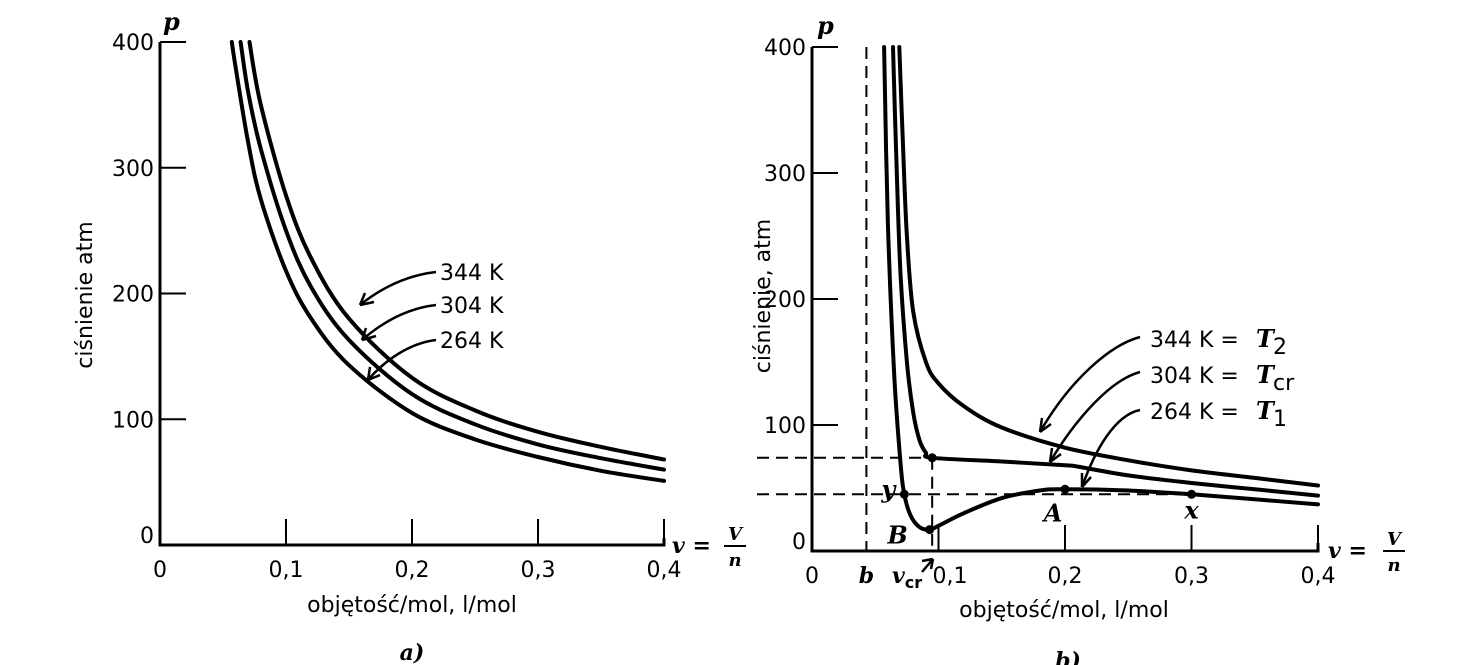  I want to click on panel-a-annotations: 344 K 304 K 264 K, so click(431, 321).